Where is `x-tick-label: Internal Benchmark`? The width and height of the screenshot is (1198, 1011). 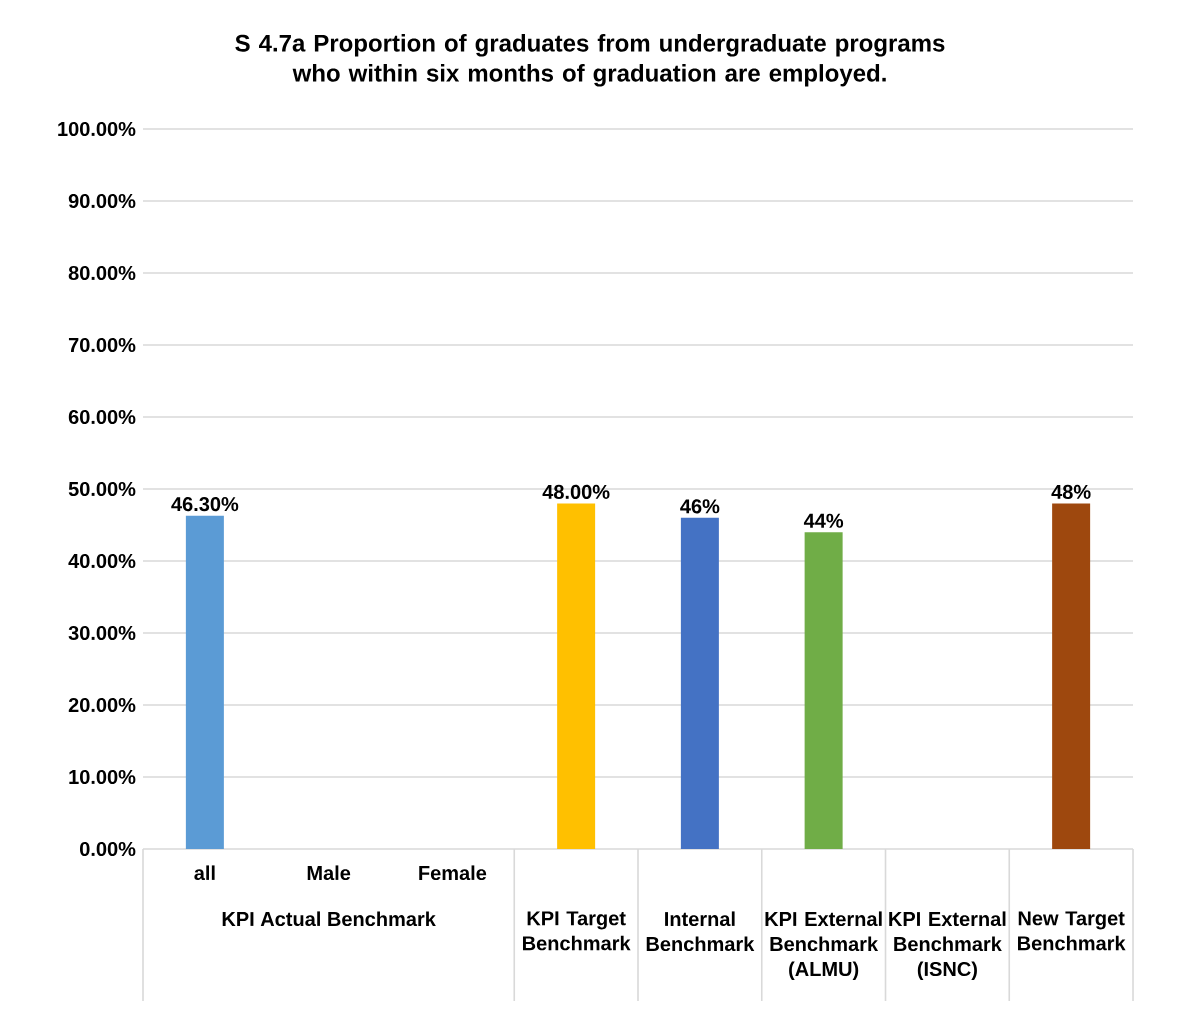 x-tick-label: Internal Benchmark is located at coordinates (700, 931).